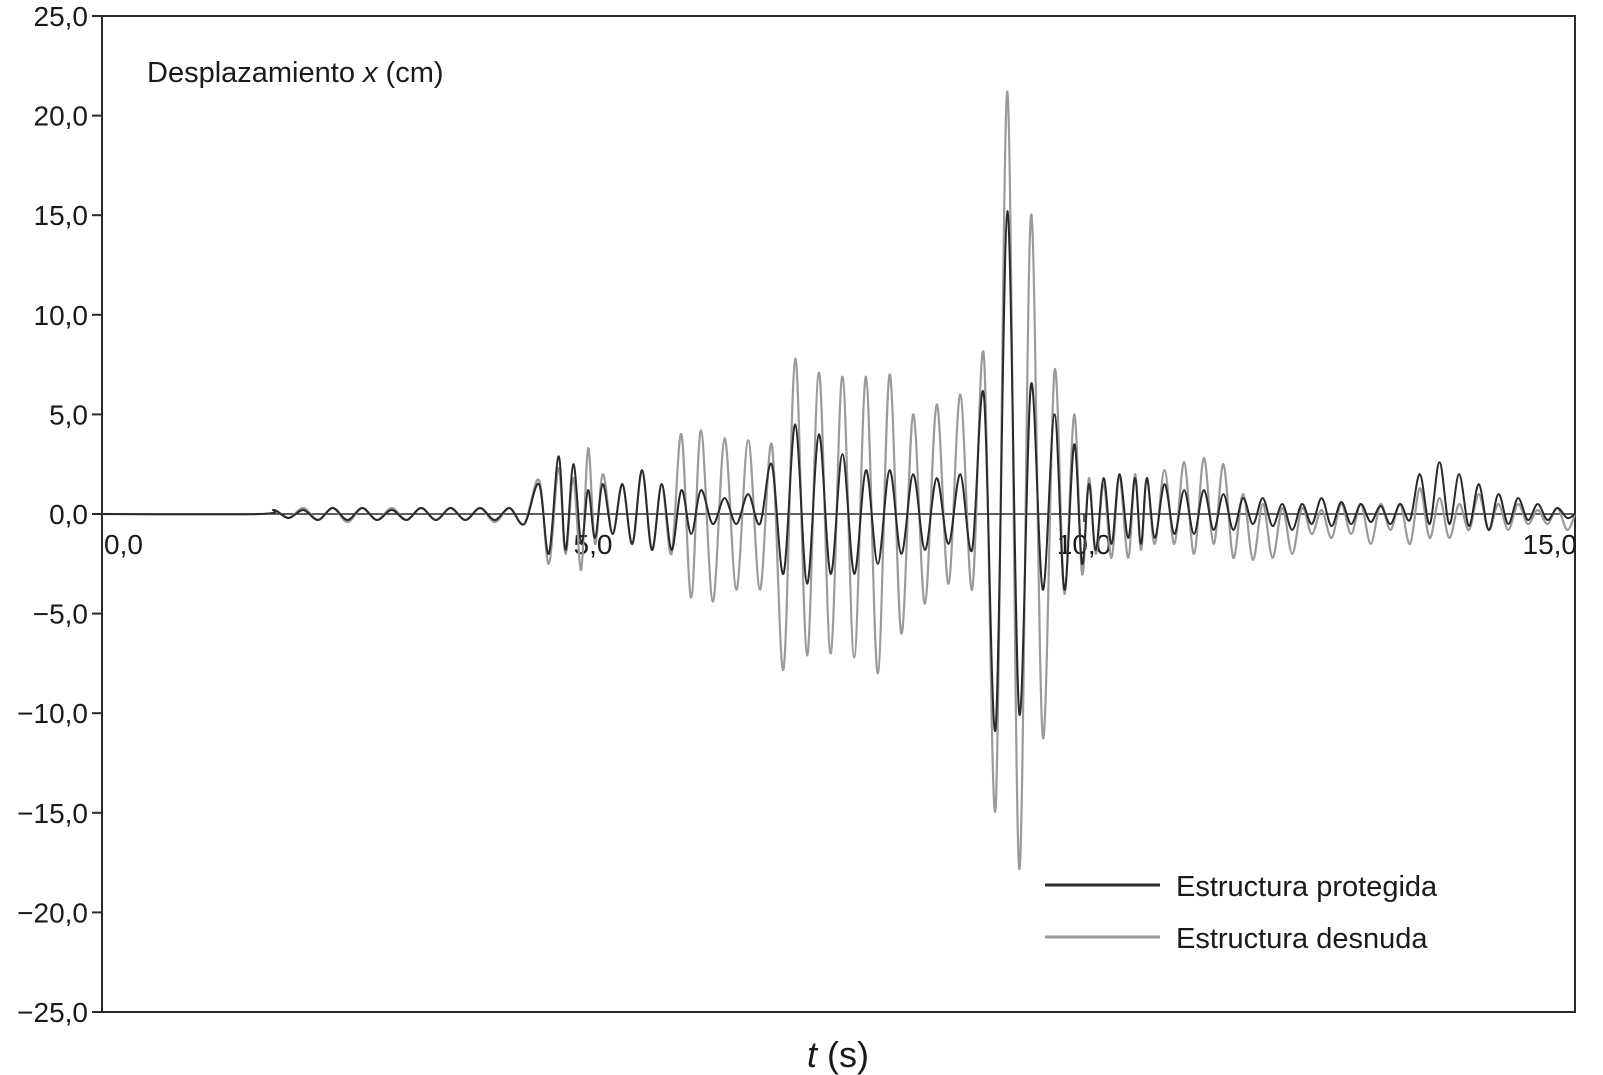 Image resolution: width=1603 pixels, height=1075 pixels. I want to click on y-tick-label: 15,0, so click(61, 215).